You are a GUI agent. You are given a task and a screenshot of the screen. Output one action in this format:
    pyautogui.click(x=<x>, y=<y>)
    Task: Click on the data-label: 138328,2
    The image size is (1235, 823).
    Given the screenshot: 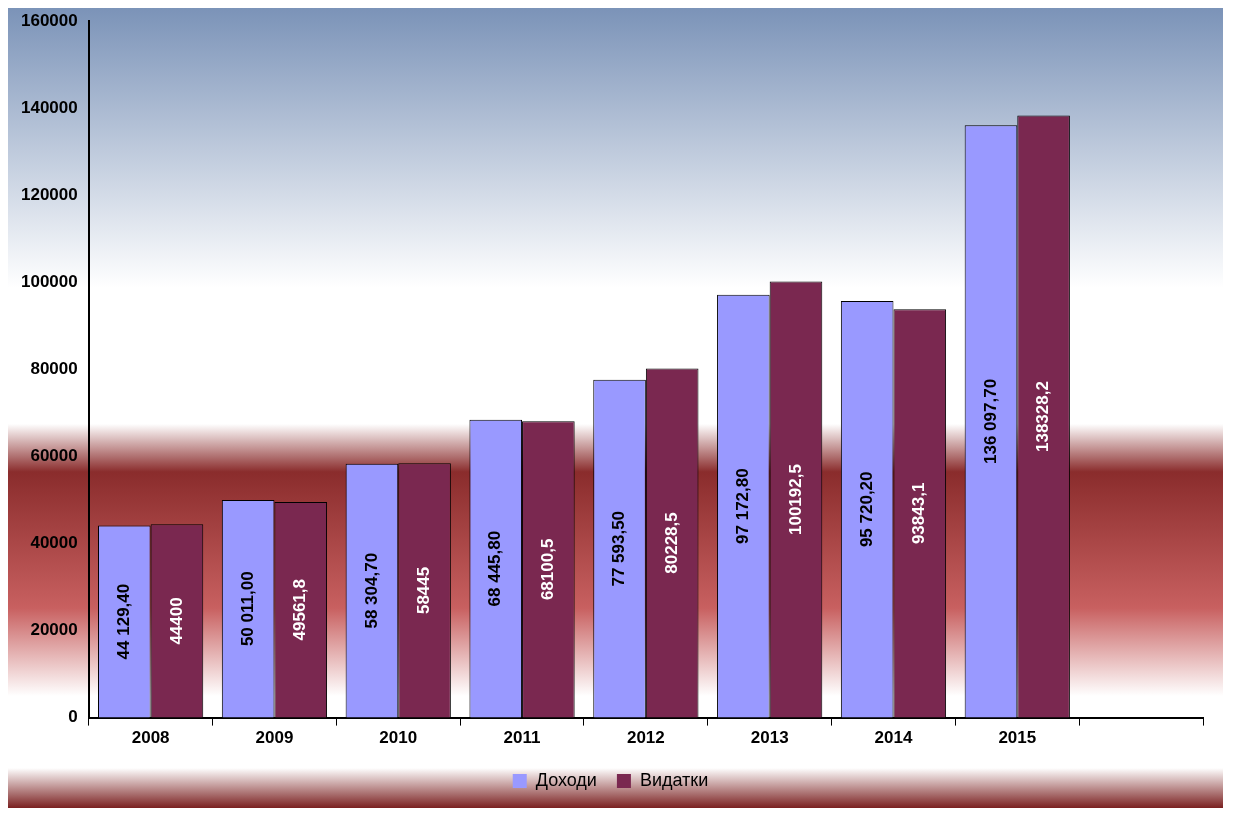 What is the action you would take?
    pyautogui.click(x=1043, y=417)
    